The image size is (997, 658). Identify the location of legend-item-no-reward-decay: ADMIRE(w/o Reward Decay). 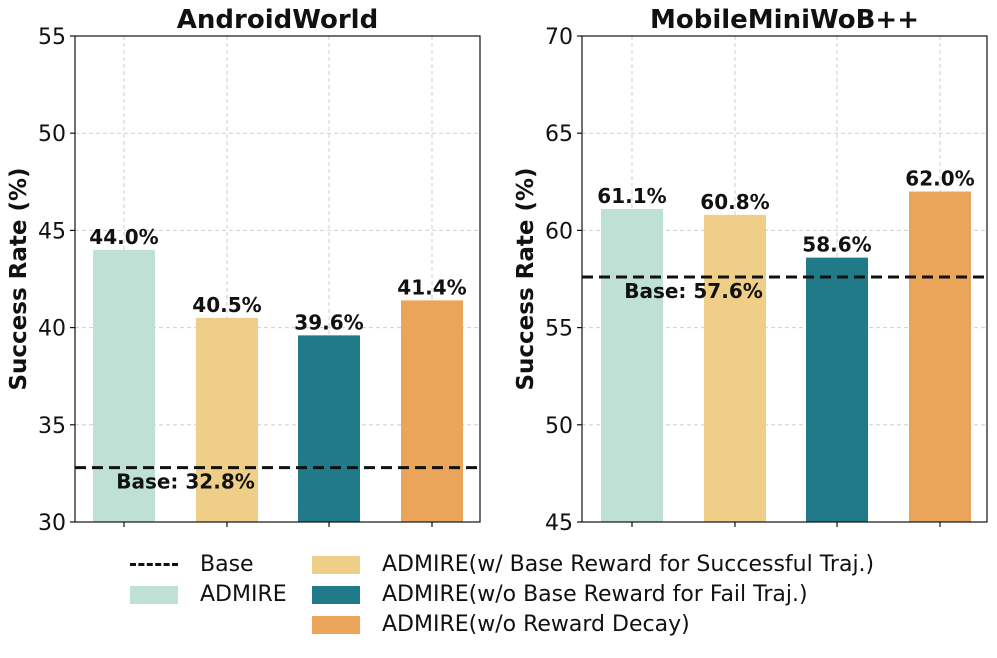
(501, 624).